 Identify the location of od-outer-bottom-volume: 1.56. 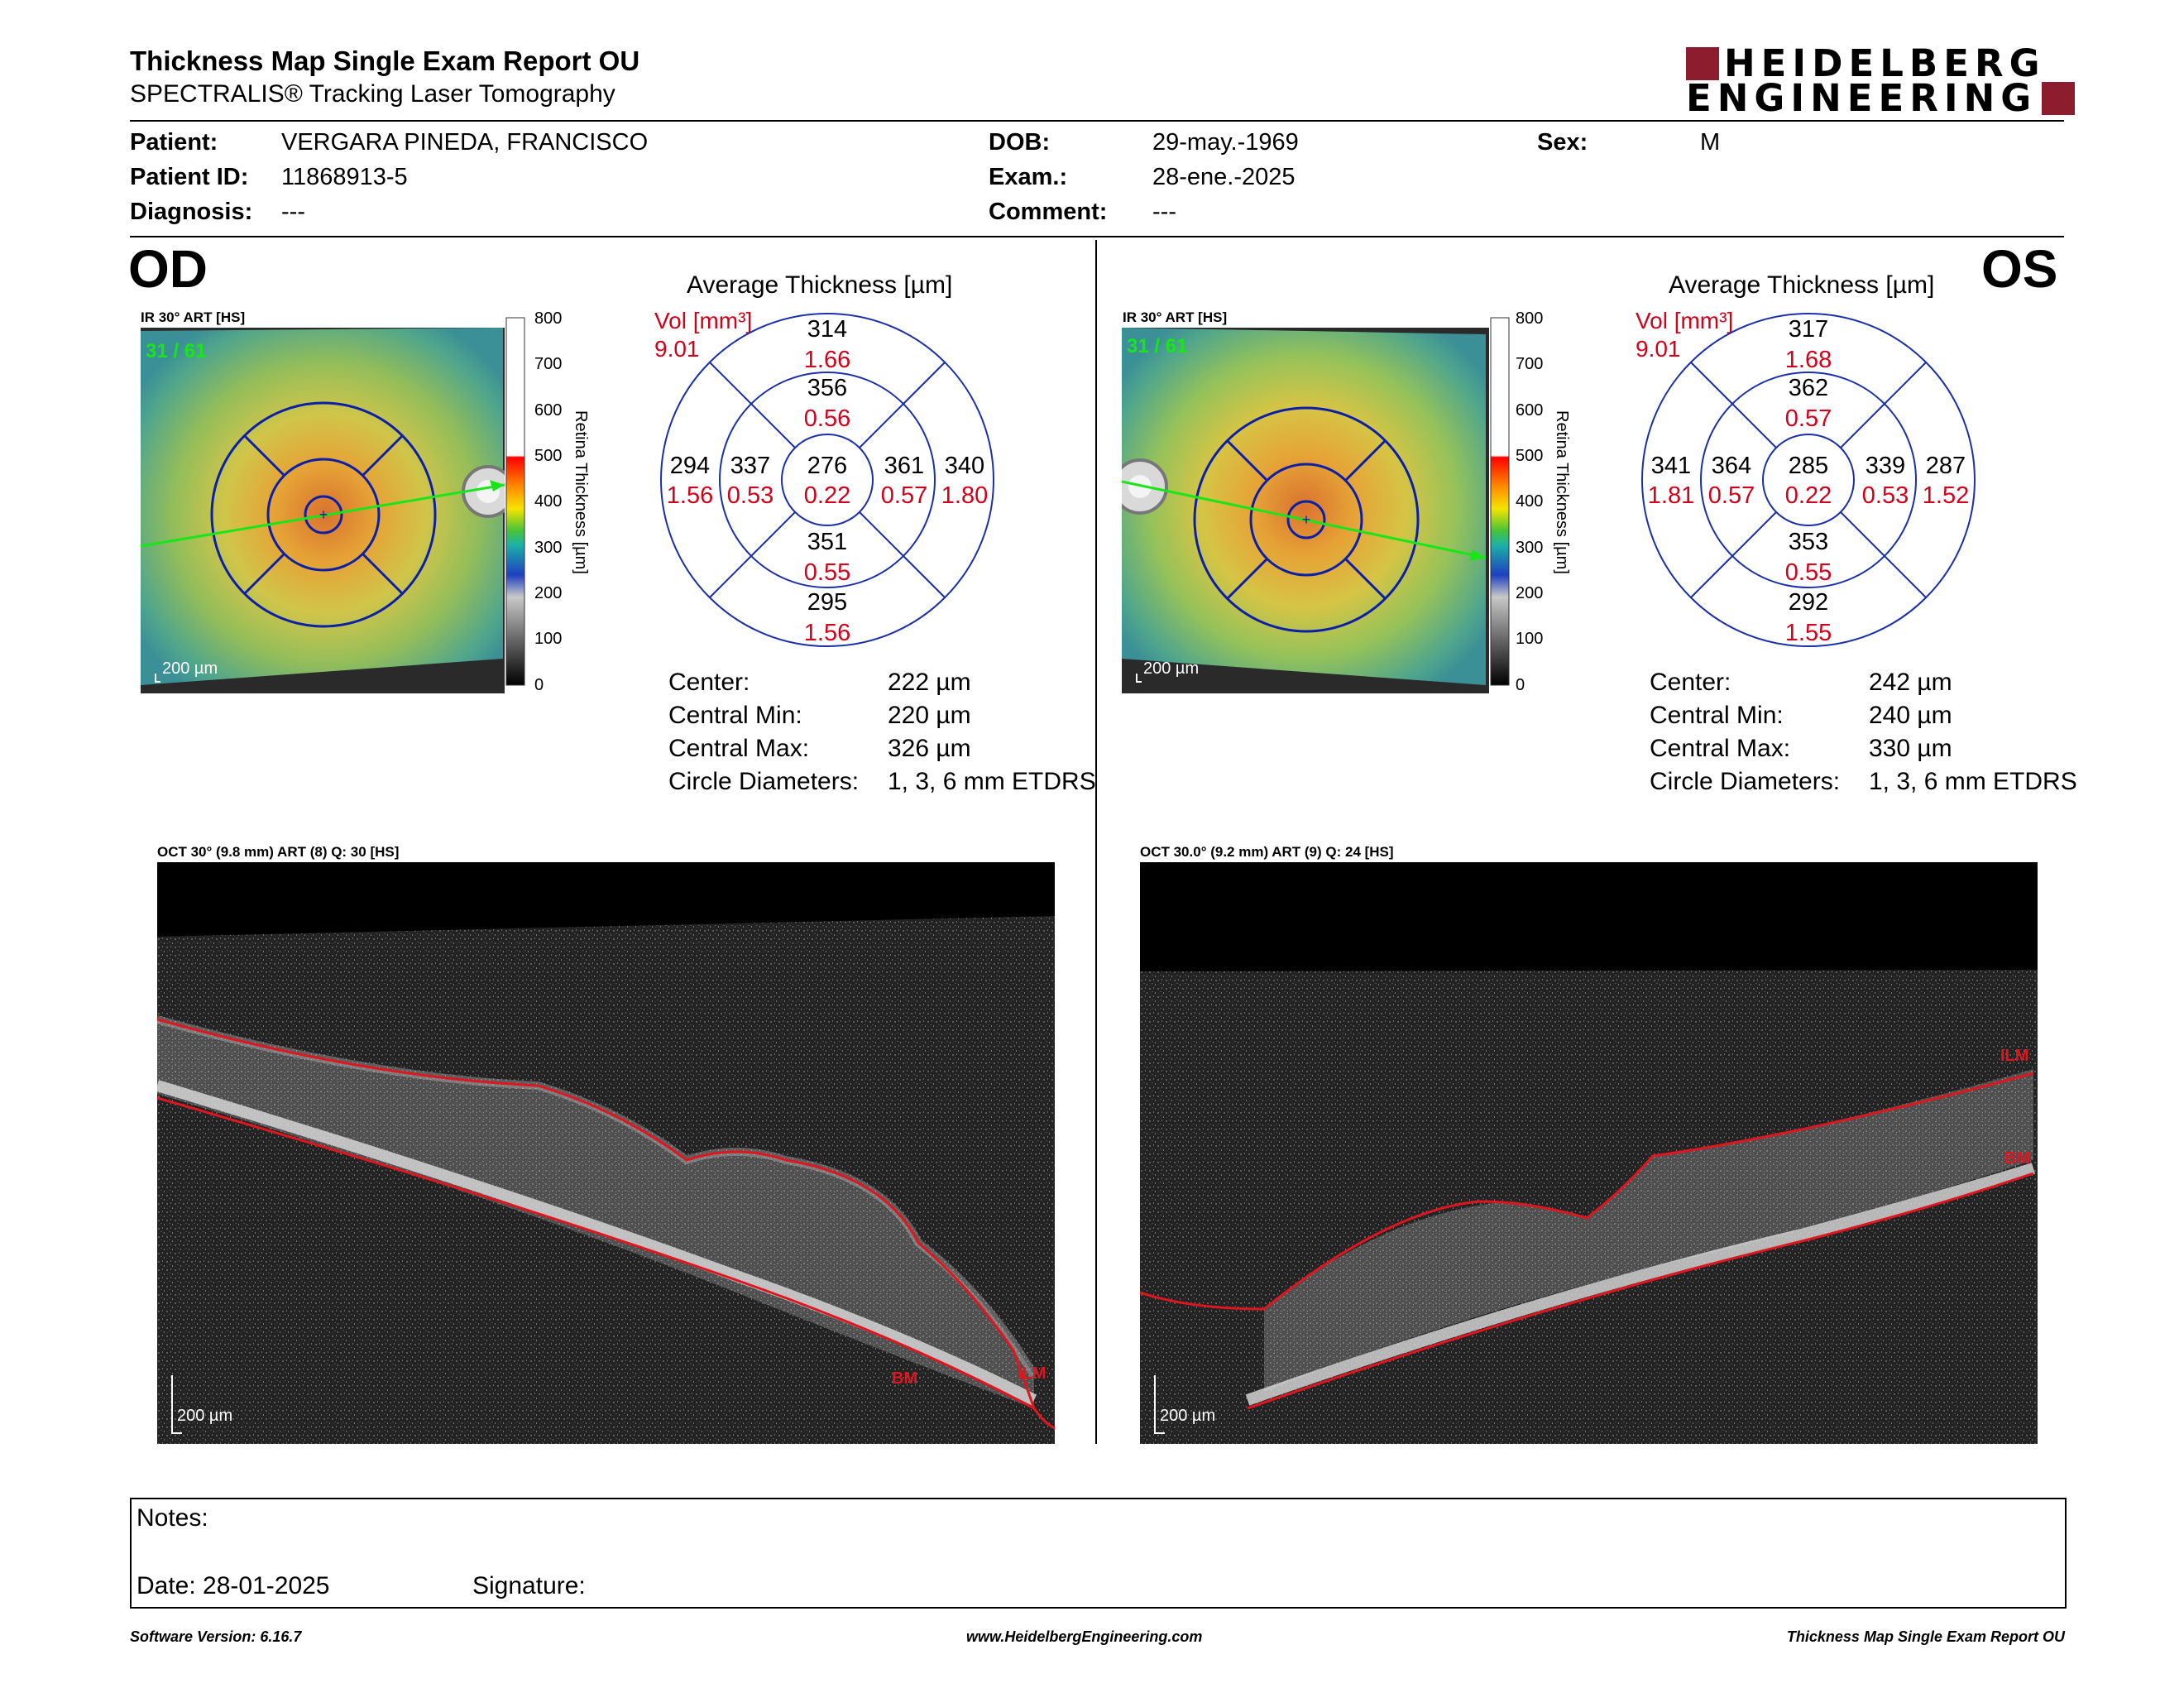
(827, 633).